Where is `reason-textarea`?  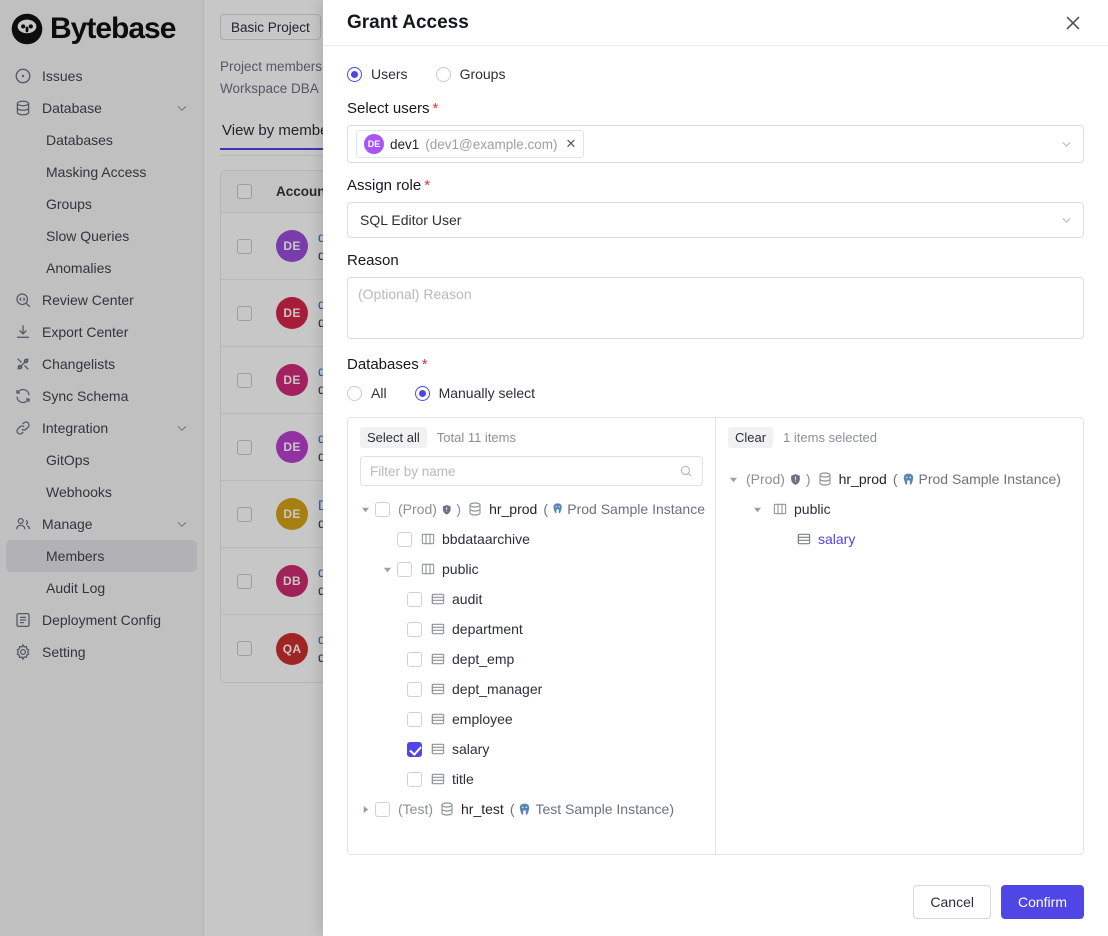
reason-textarea is located at coordinates (715, 308).